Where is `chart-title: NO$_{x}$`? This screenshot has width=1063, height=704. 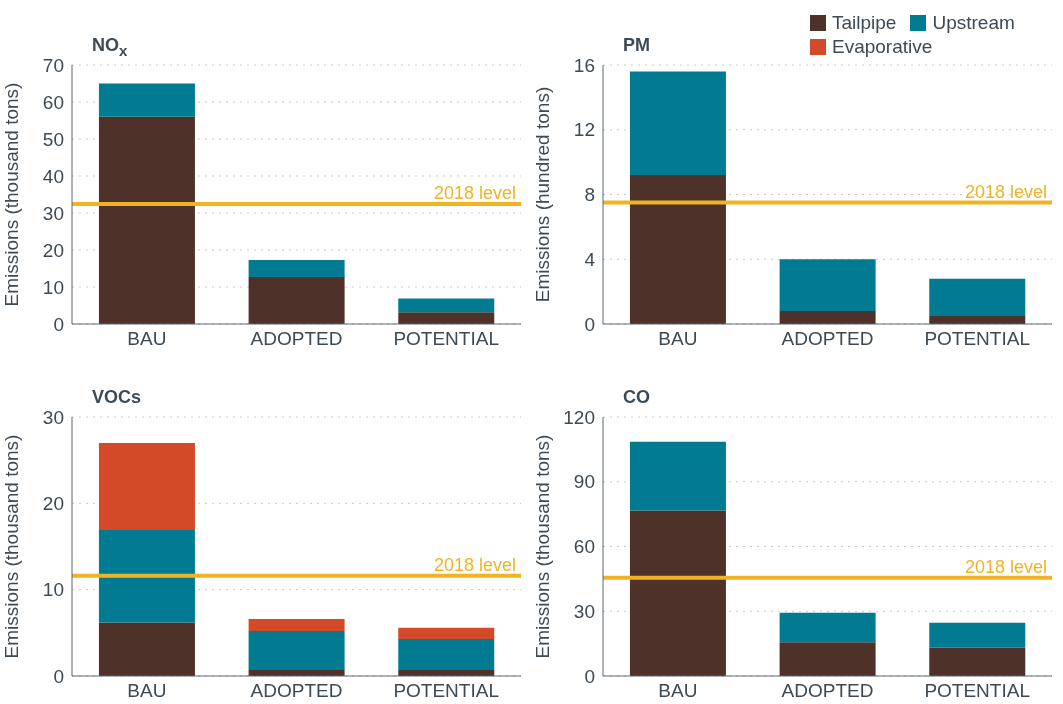 chart-title: NO$_{x}$ is located at coordinates (110, 47).